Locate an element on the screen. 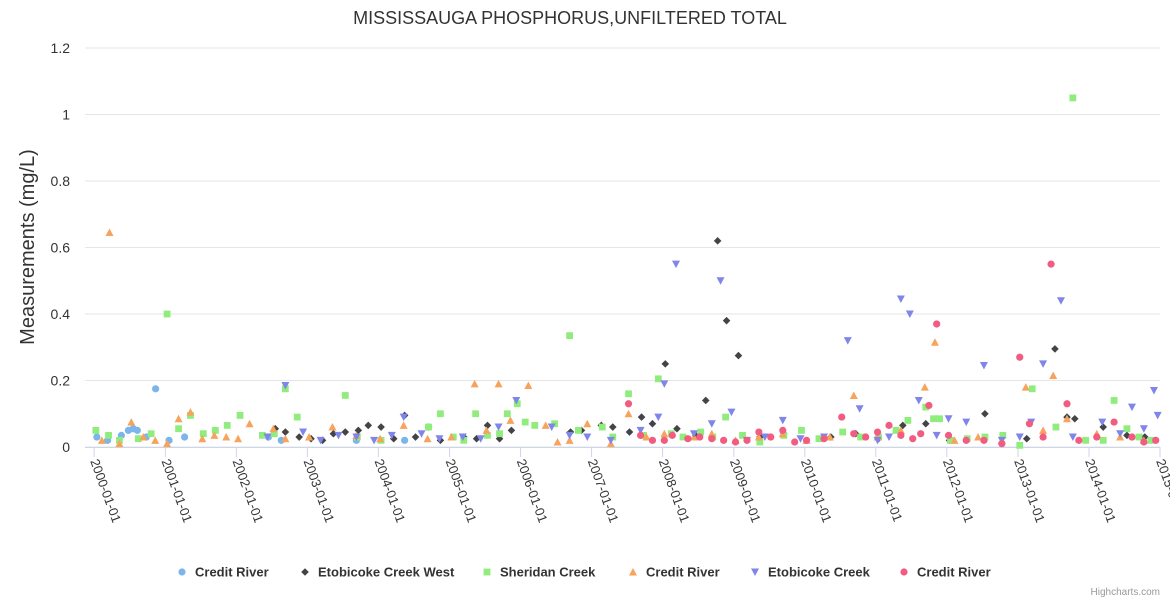 This screenshot has width=1170, height=600. legend-item-etobicoke-creek-west: Etobicoke Creek West is located at coordinates (378, 572).